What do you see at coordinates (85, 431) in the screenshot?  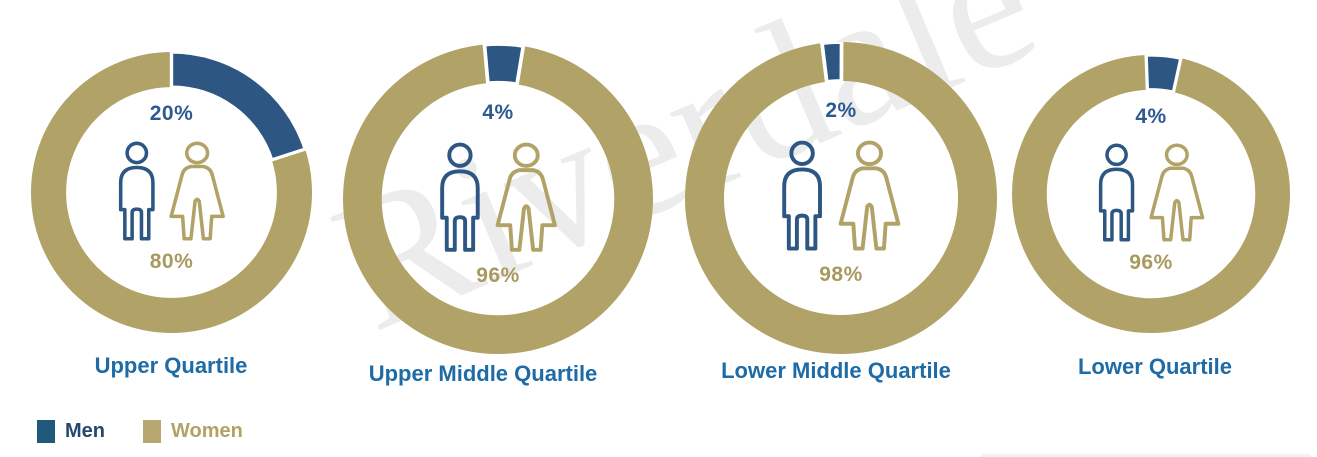 I see `men-legend-label: Men` at bounding box center [85, 431].